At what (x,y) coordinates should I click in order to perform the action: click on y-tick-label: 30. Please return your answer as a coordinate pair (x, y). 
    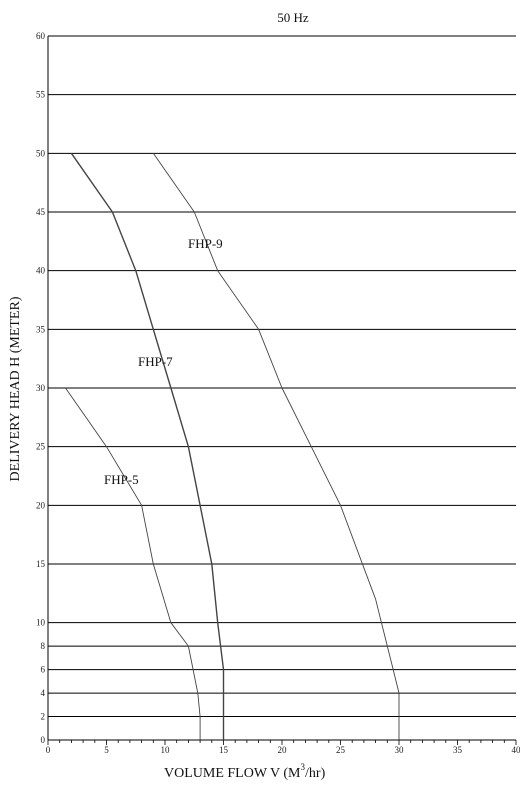
    Looking at the image, I should click on (41, 388).